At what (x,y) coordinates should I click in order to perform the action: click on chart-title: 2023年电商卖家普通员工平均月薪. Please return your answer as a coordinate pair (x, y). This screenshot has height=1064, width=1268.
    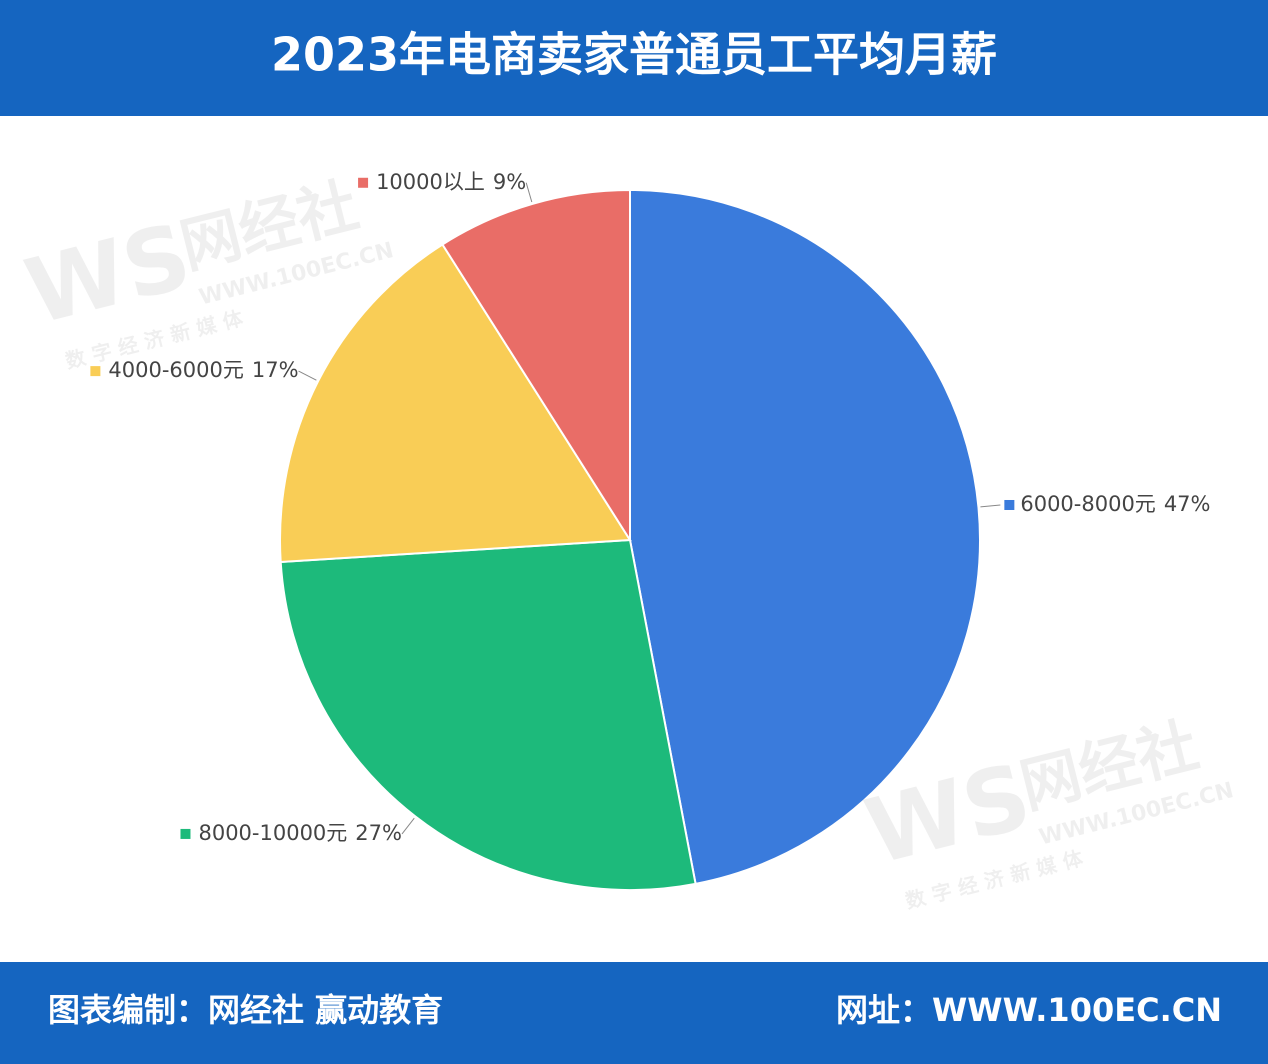
    Looking at the image, I should click on (634, 55).